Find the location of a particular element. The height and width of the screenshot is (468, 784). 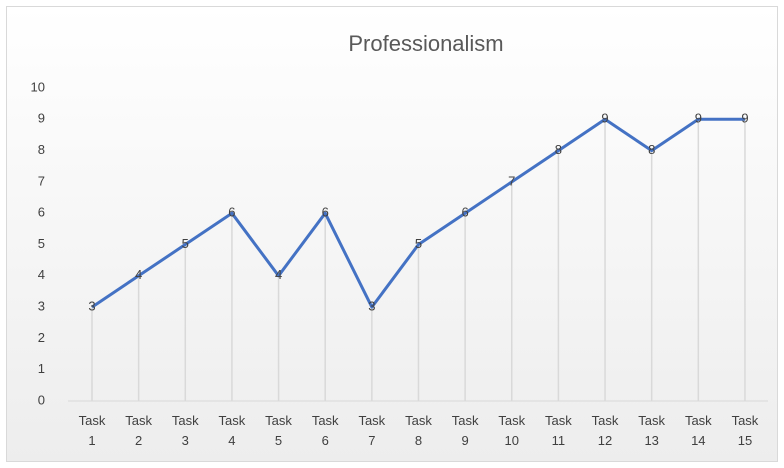

x-tick-label: Task 12 is located at coordinates (605, 430).